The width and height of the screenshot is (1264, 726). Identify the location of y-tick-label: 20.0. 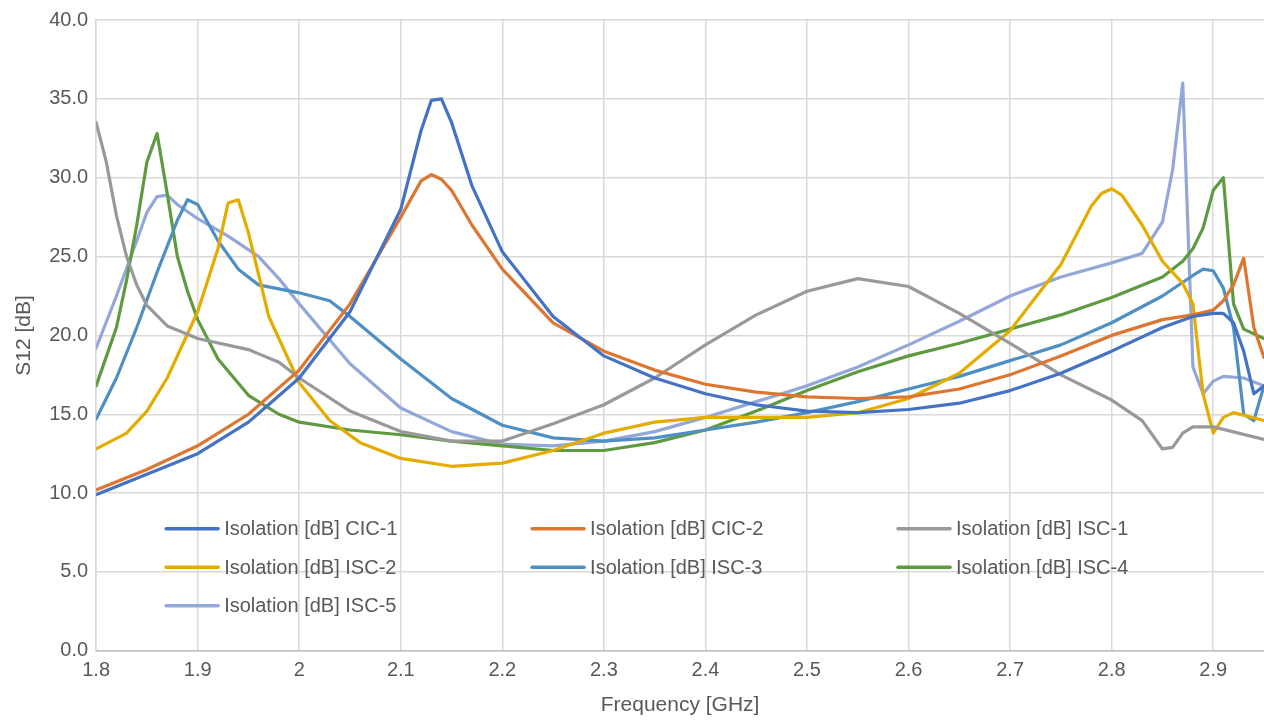
(69, 333).